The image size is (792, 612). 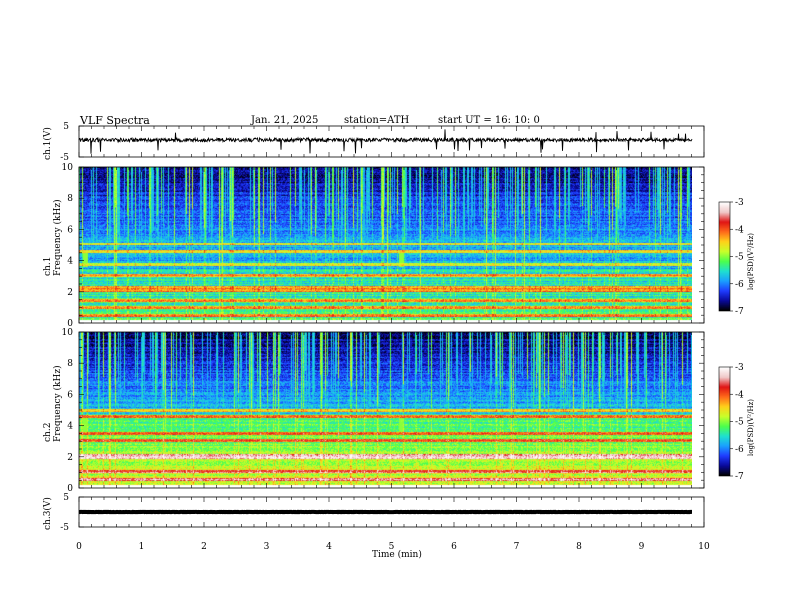 I want to click on x-tick-label: 9, so click(x=642, y=547).